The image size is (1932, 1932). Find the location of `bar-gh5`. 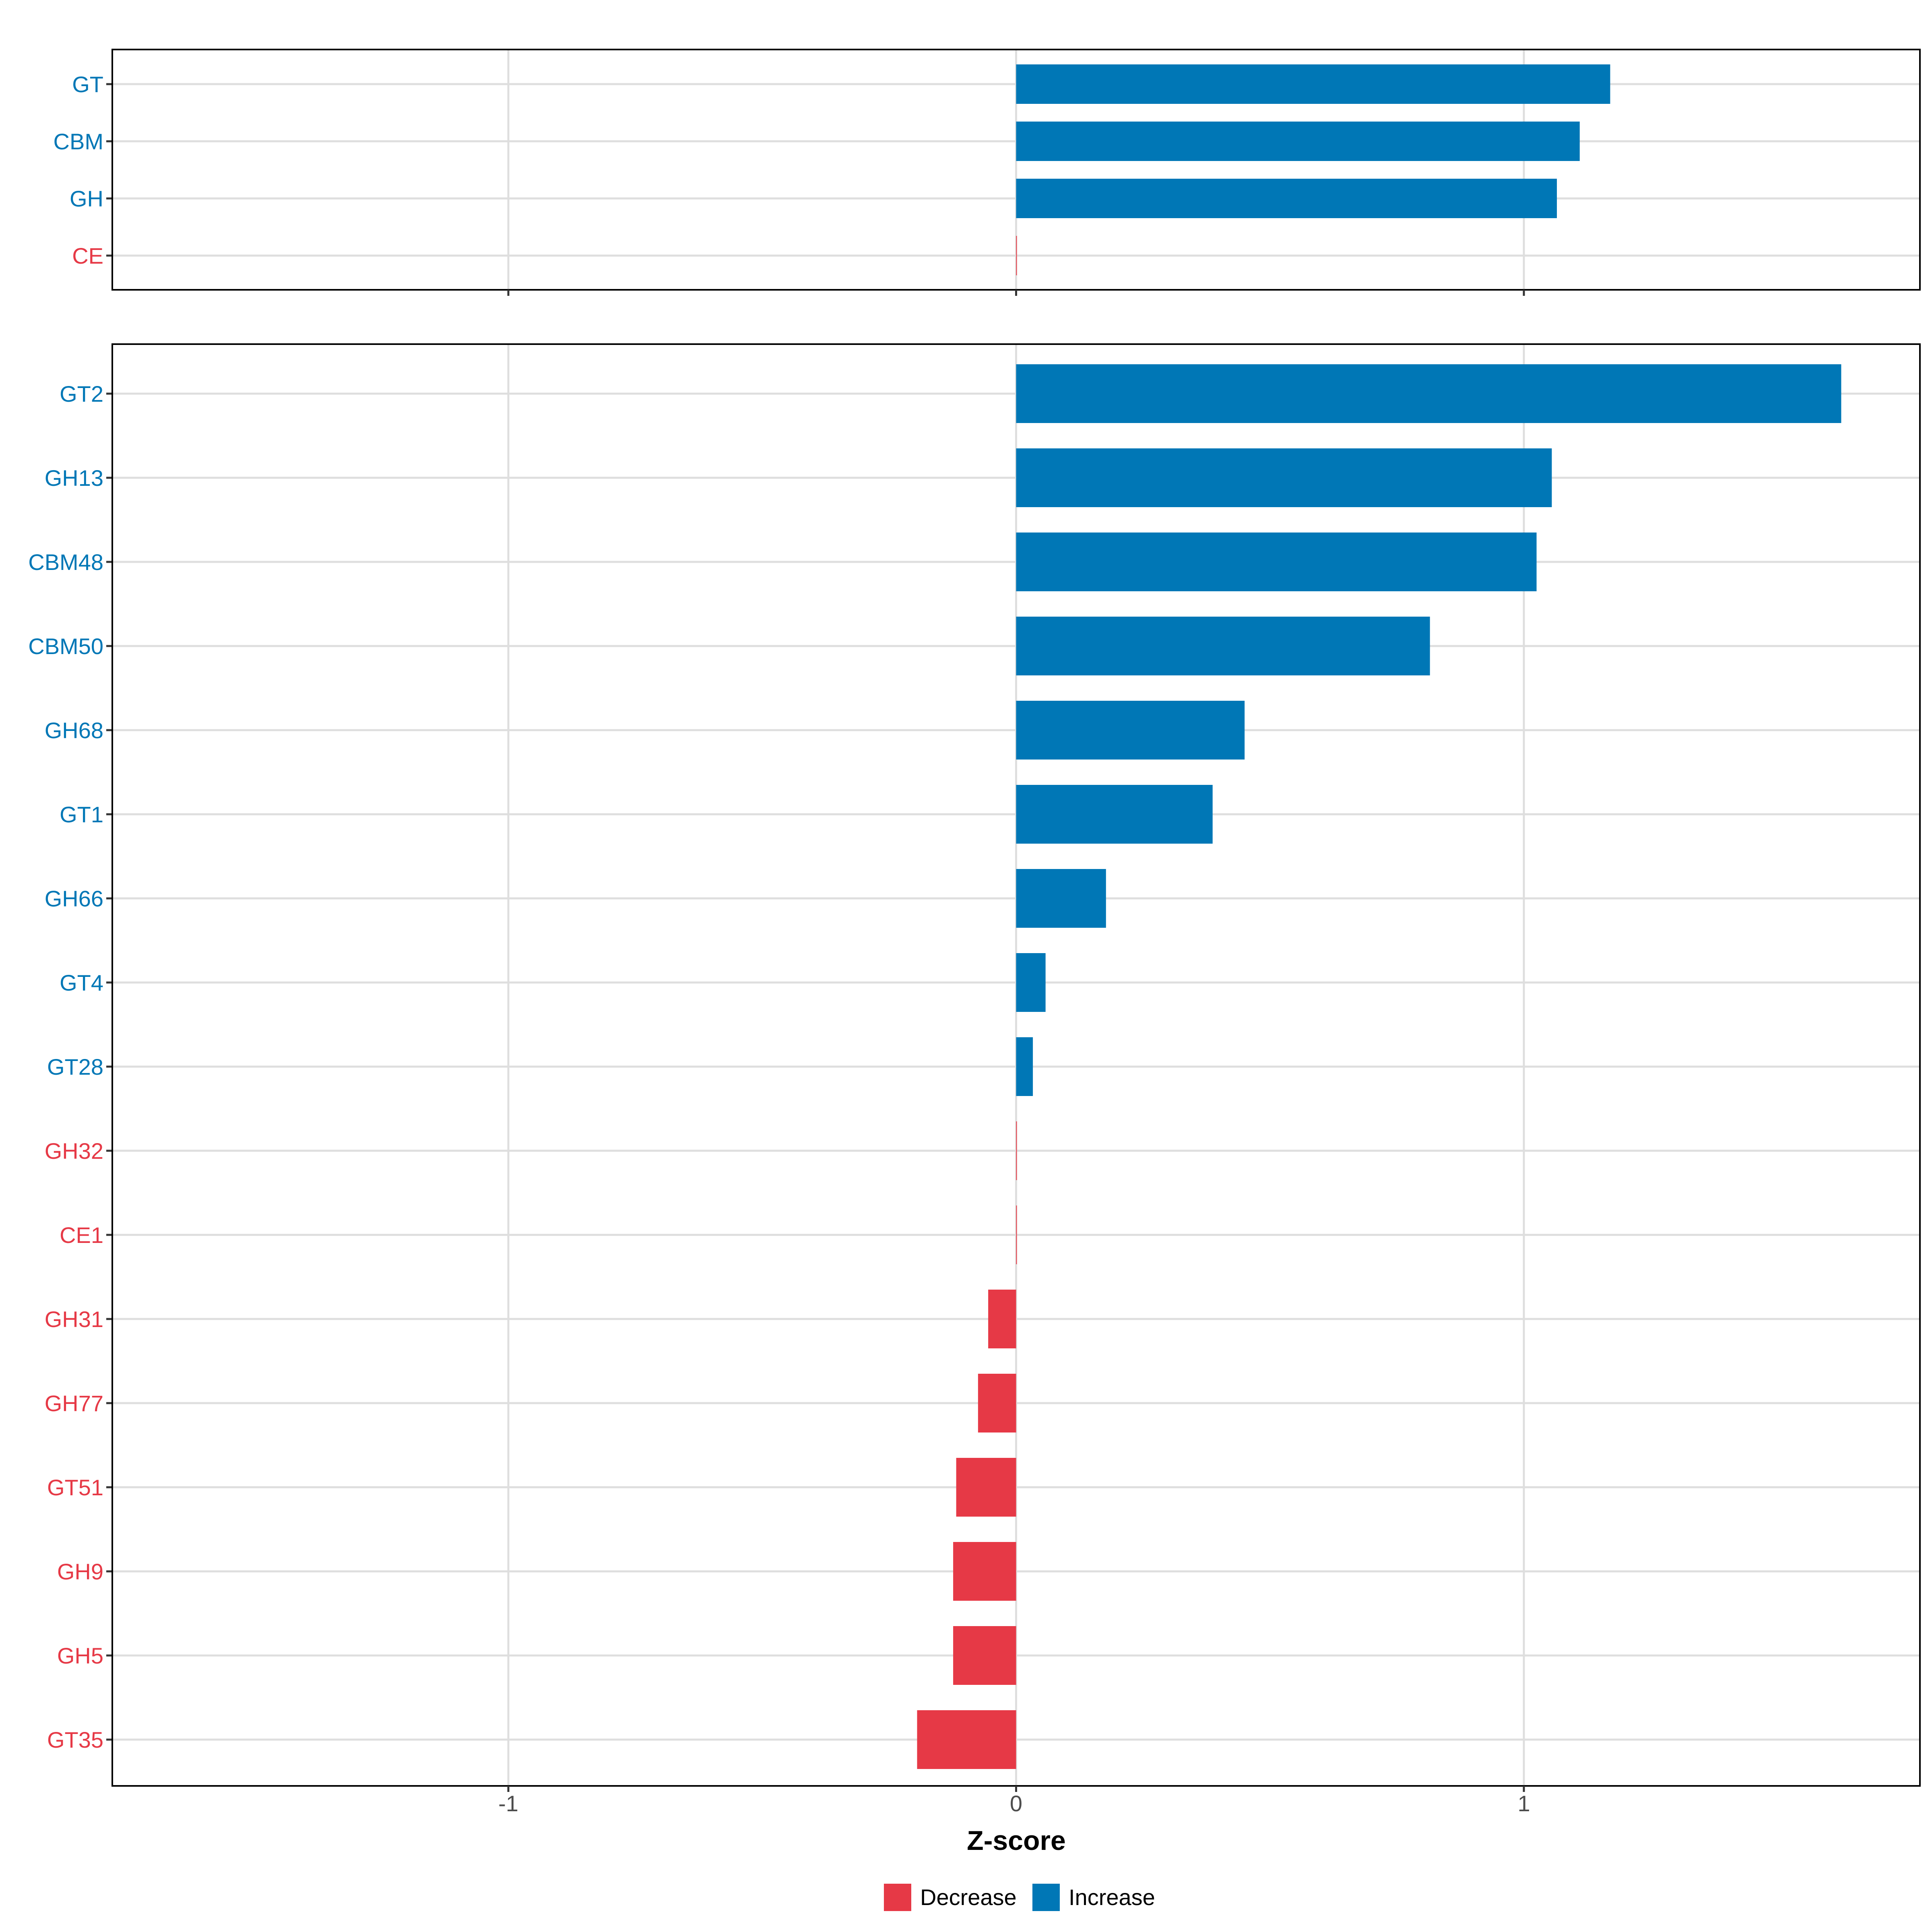

bar-gh5 is located at coordinates (984, 1655).